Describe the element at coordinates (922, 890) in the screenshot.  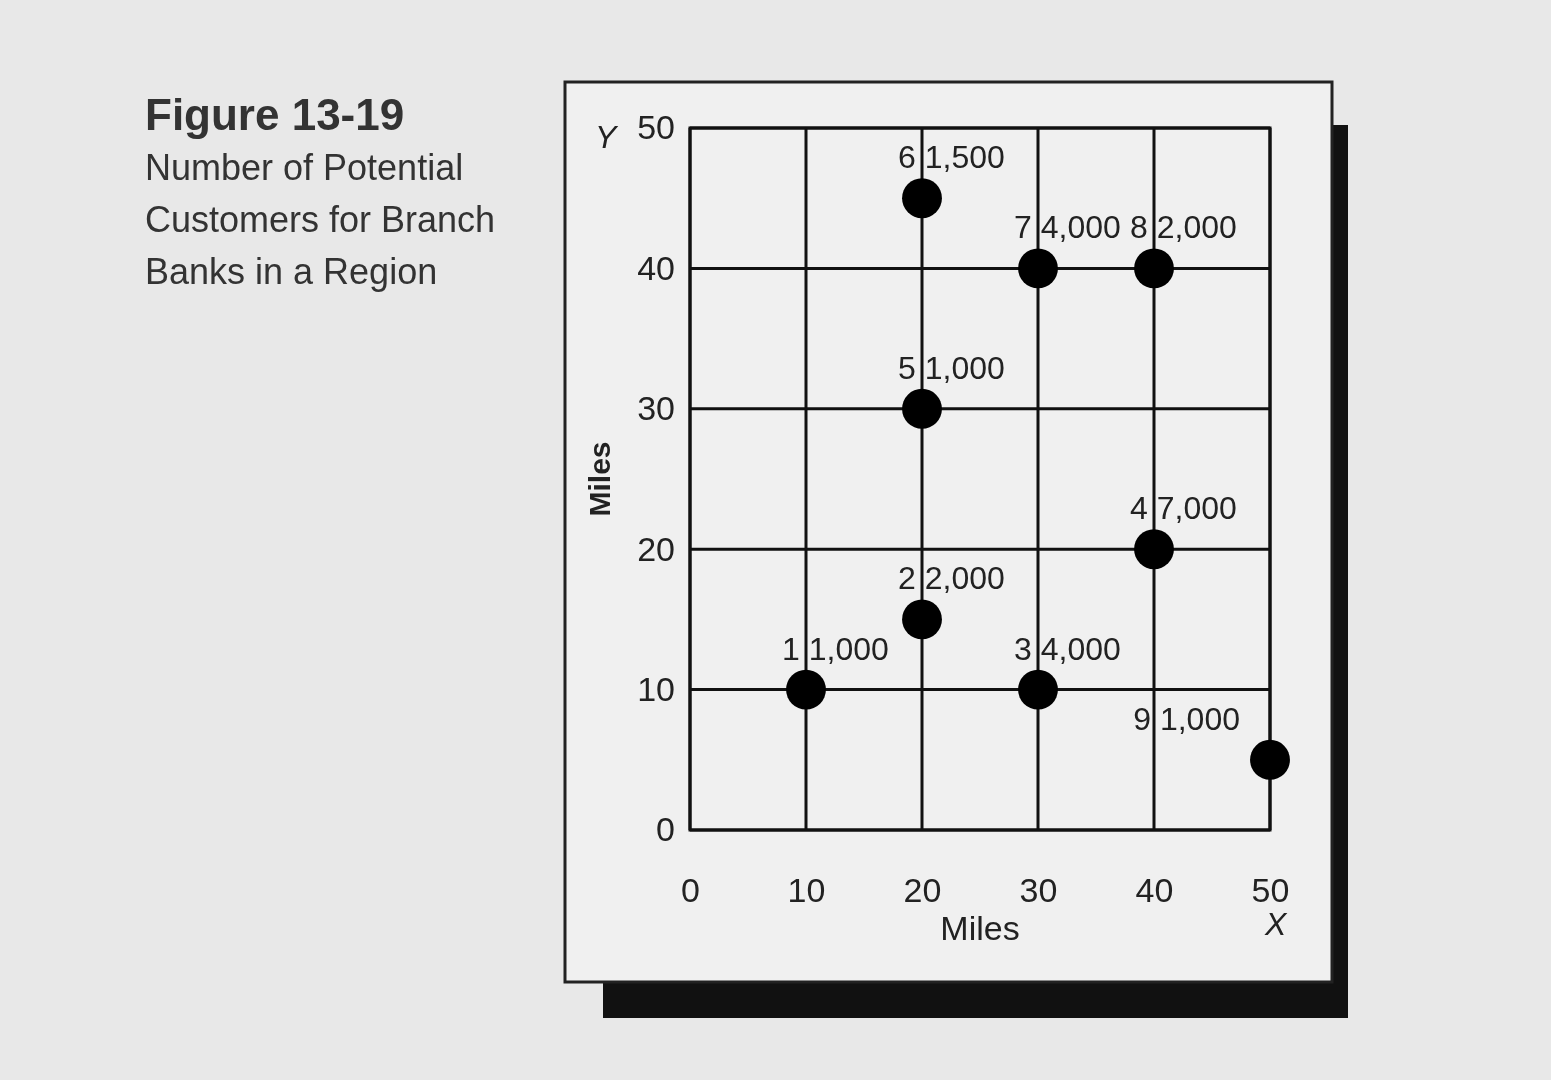
I see `x-tick-label: 20` at that location.